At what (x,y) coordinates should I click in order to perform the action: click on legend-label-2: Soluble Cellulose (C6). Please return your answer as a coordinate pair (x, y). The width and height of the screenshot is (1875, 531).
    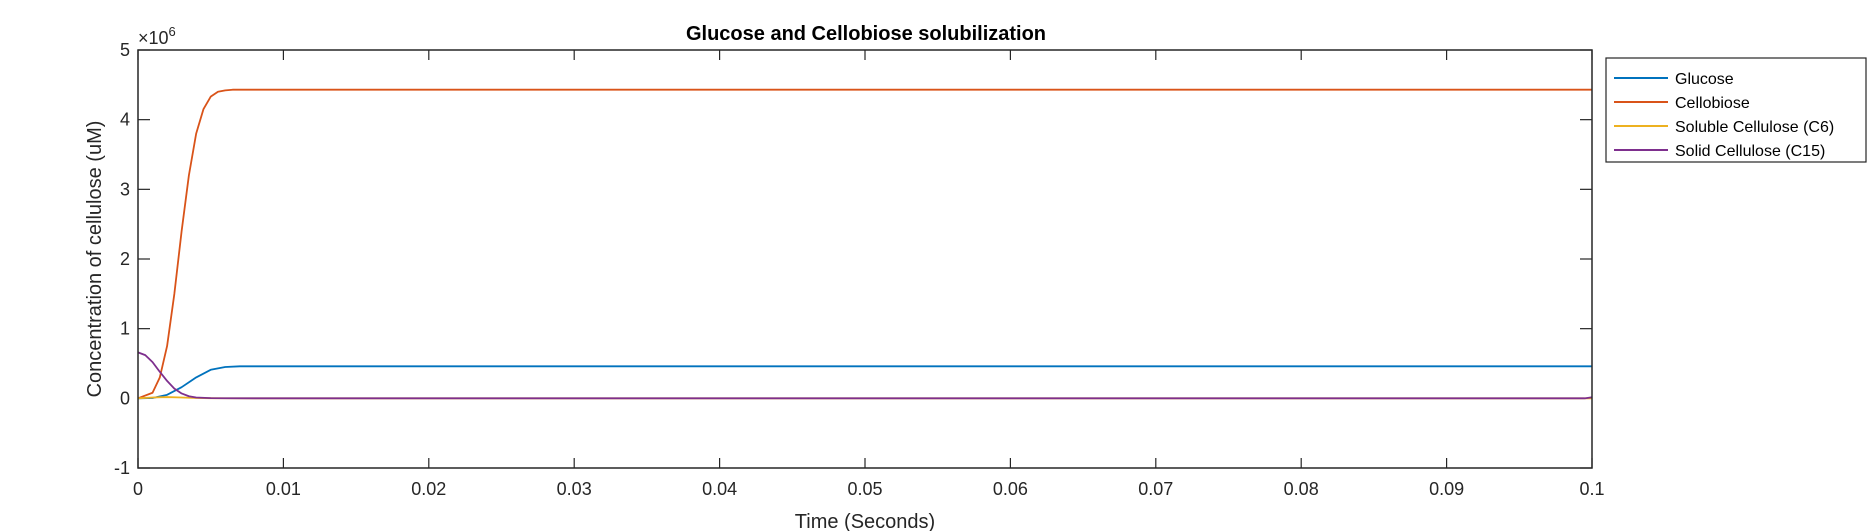
    Looking at the image, I should click on (1754, 127).